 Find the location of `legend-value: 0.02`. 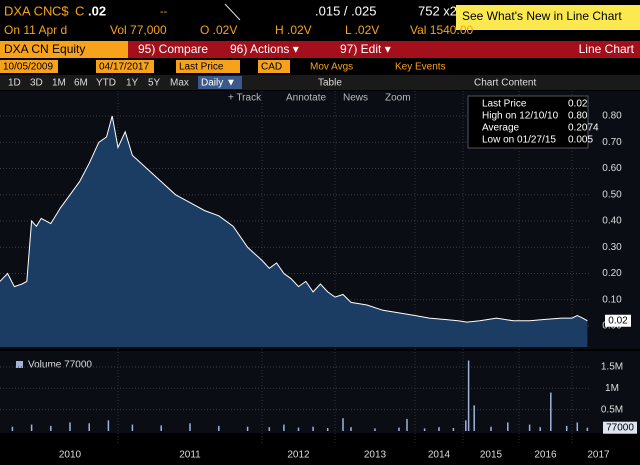

legend-value: 0.02 is located at coordinates (578, 104).